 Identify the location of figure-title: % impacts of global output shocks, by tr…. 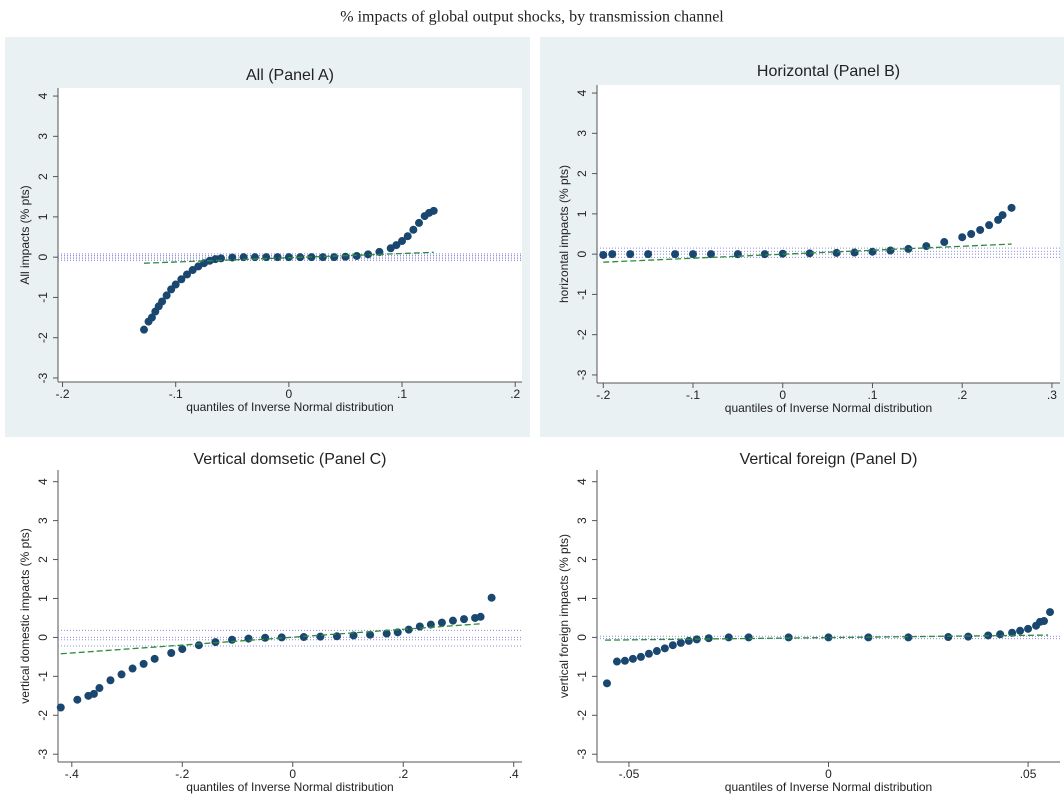
(532, 17).